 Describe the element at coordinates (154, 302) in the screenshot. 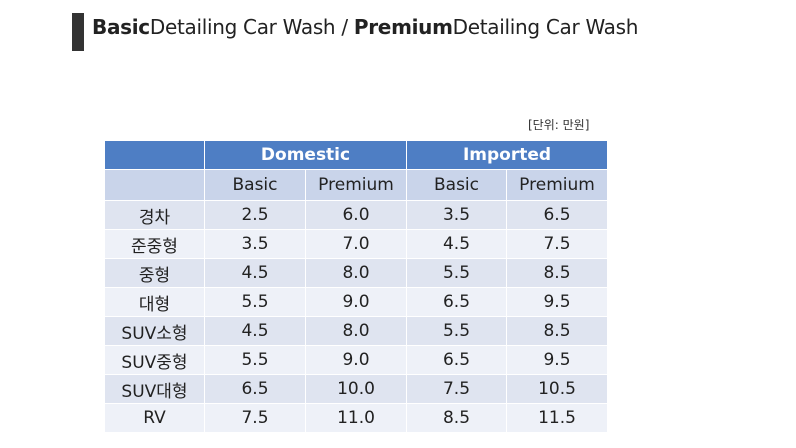

I see `row-label: 대형` at that location.